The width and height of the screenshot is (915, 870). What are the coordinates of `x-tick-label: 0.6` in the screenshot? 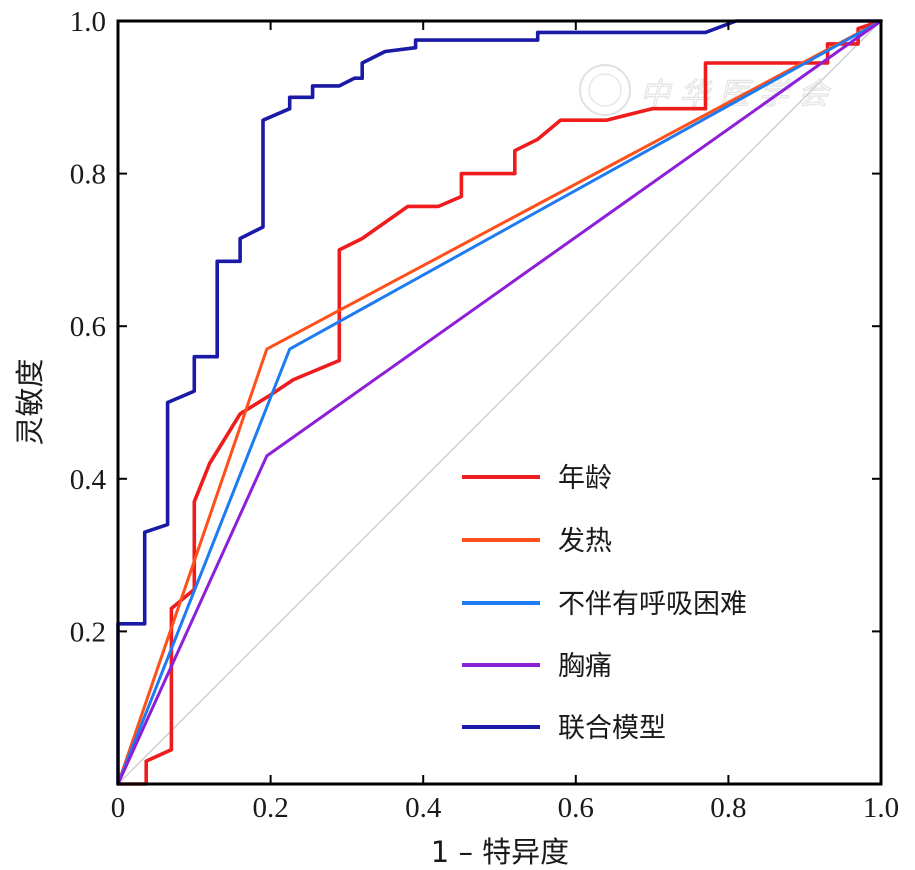 It's located at (576, 808).